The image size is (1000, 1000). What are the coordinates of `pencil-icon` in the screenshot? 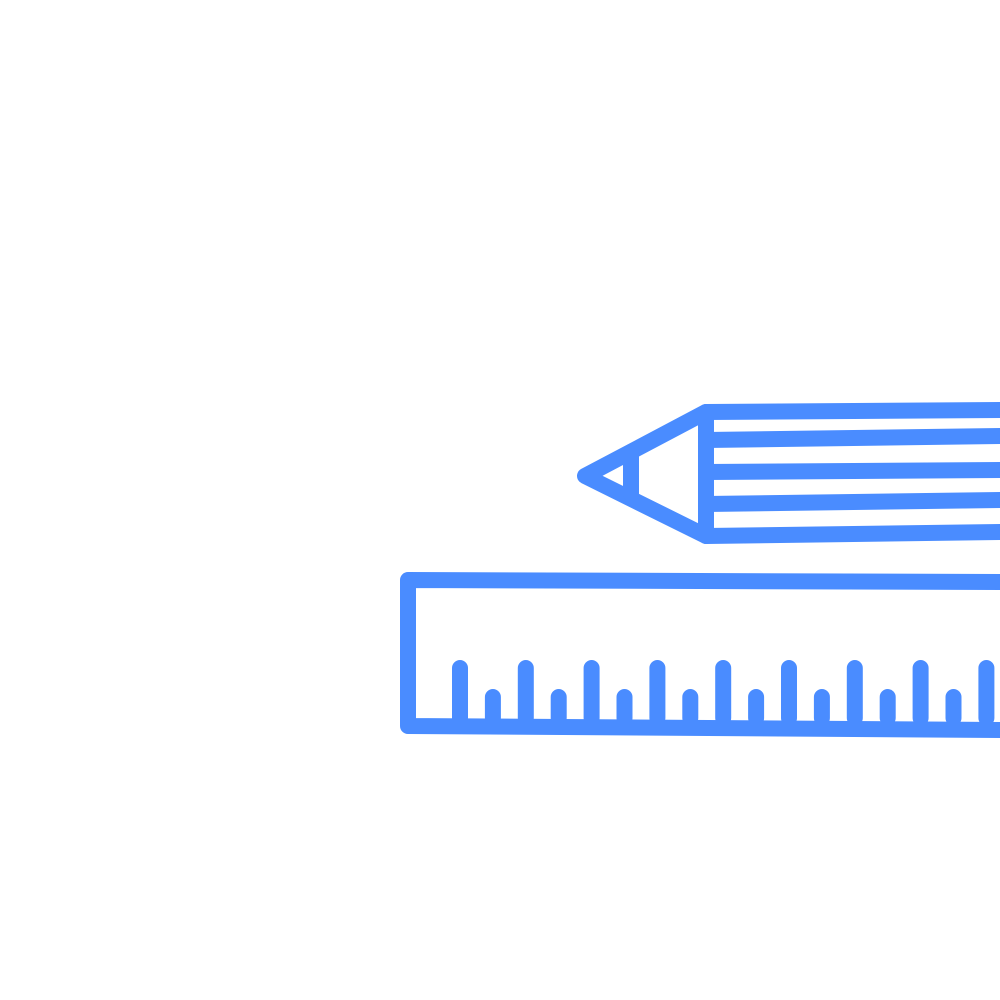 It's located at (788, 473).